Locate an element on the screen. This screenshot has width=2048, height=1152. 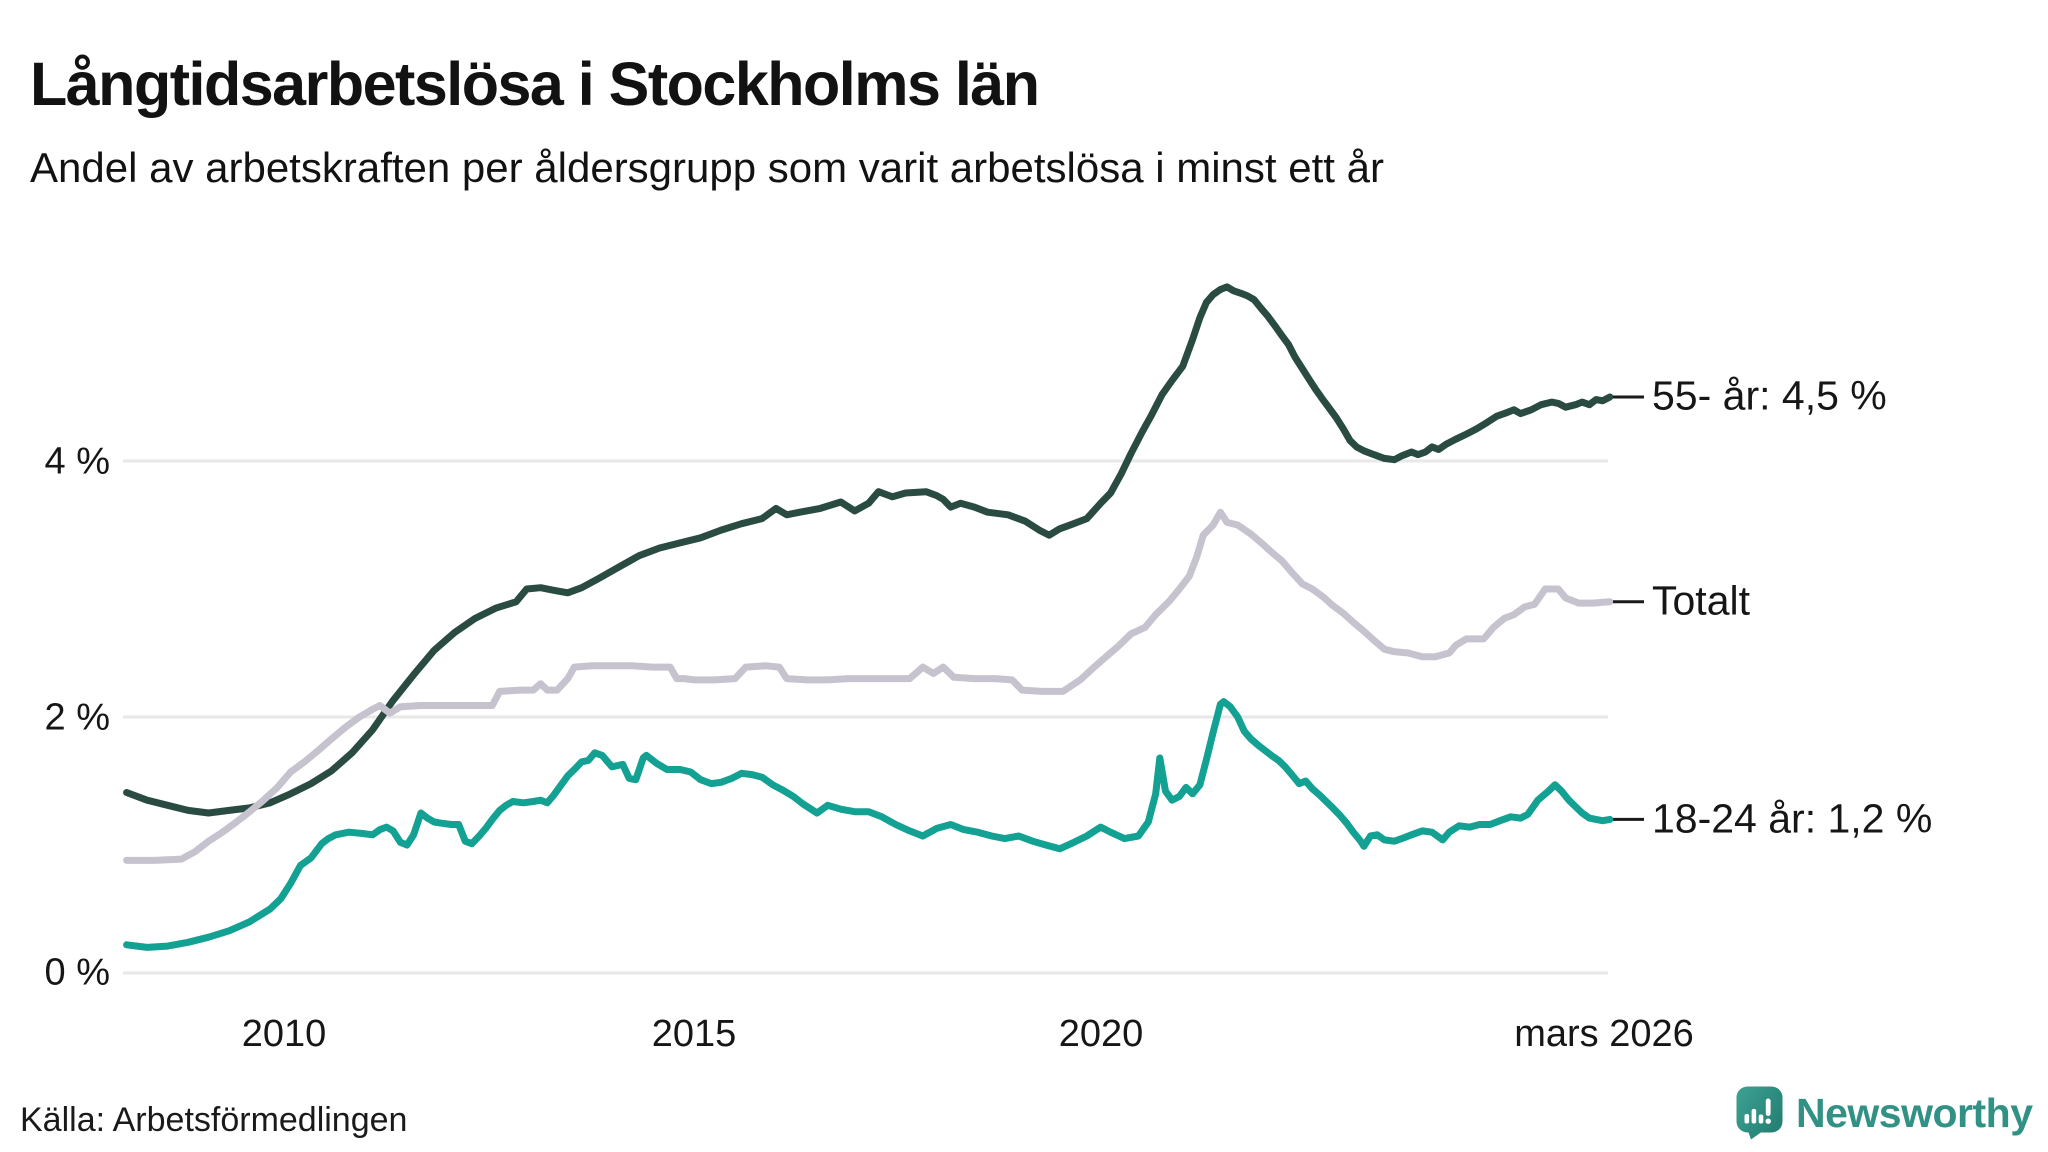
y-tick-0: 0 % is located at coordinates (77, 972).